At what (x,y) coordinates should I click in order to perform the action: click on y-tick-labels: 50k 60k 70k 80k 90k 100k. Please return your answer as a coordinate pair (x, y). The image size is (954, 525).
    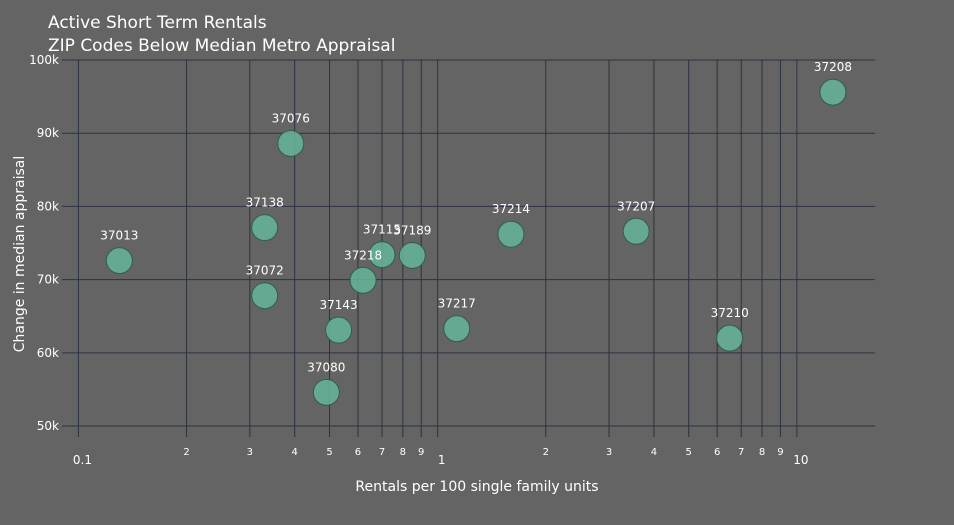
    Looking at the image, I should click on (44, 243).